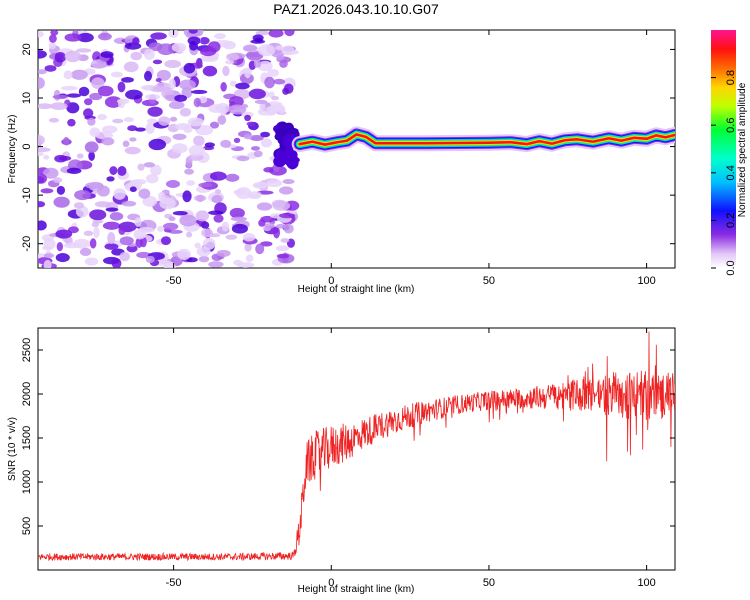 The width and height of the screenshot is (750, 600). Describe the element at coordinates (731, 77) in the screenshot. I see `colorbar-tick-label: 0.8` at that location.